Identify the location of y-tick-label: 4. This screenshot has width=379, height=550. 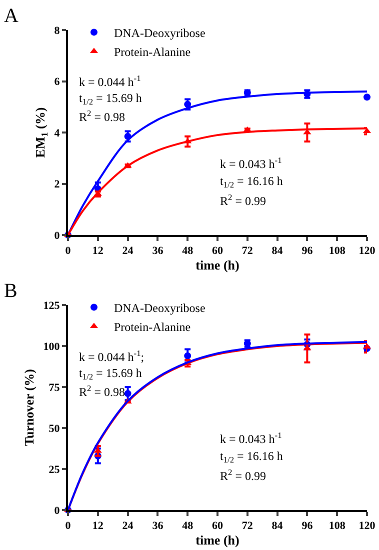
(57, 133).